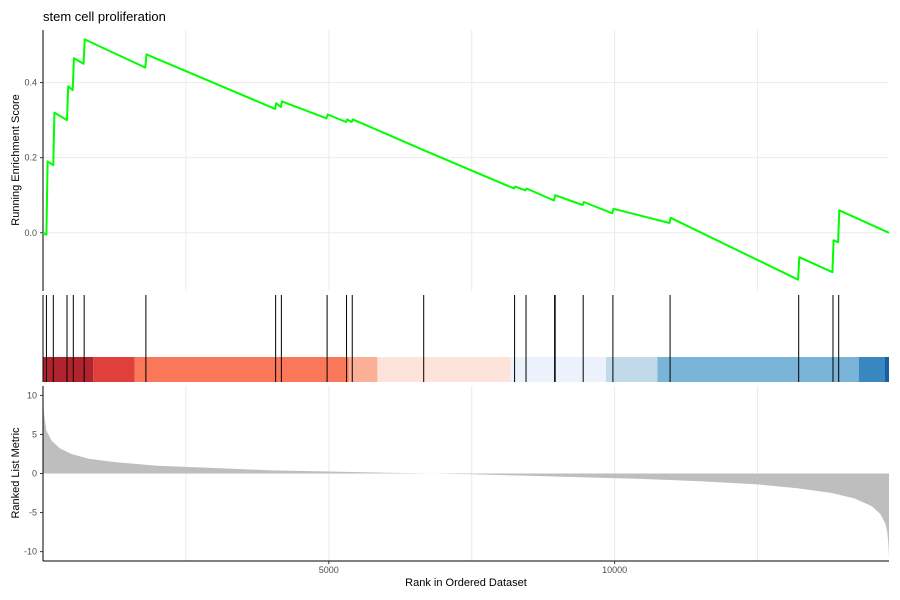 The image size is (900, 600). What do you see at coordinates (30, 233) in the screenshot?
I see `es-y-tick-label: 0.0` at bounding box center [30, 233].